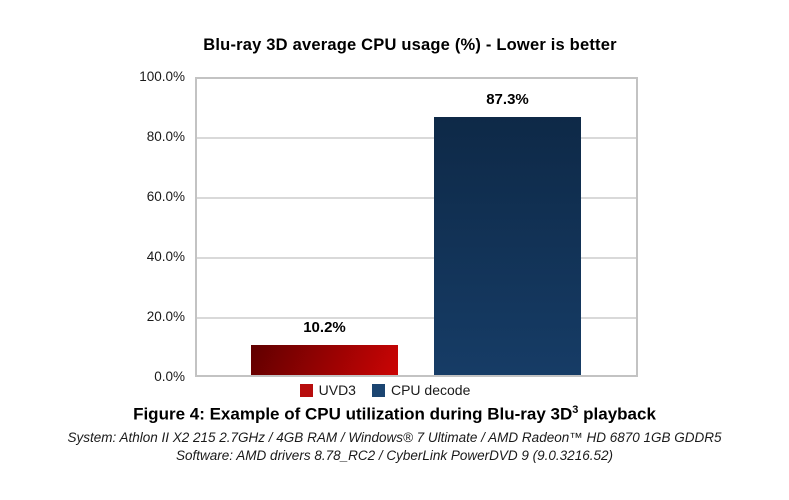  What do you see at coordinates (165, 196) in the screenshot?
I see `y-axis-tick-60: 60.0%` at bounding box center [165, 196].